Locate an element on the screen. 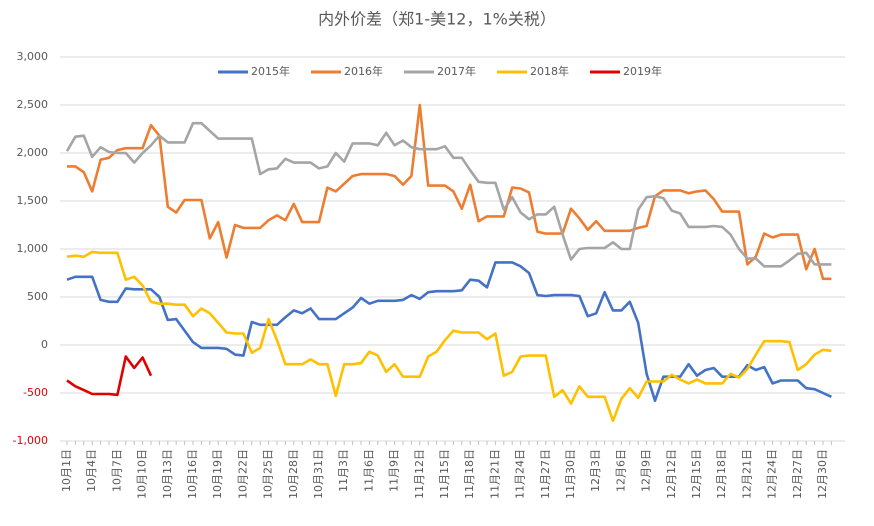 The height and width of the screenshot is (526, 874). x-tick-label: 10月1日 is located at coordinates (66, 470).